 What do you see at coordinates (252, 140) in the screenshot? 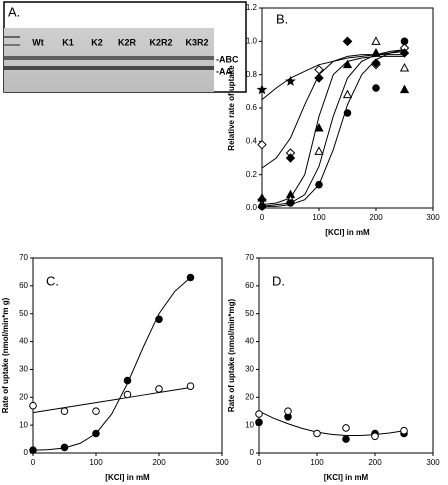
I see `y-tick-label: 0.4` at bounding box center [252, 140].